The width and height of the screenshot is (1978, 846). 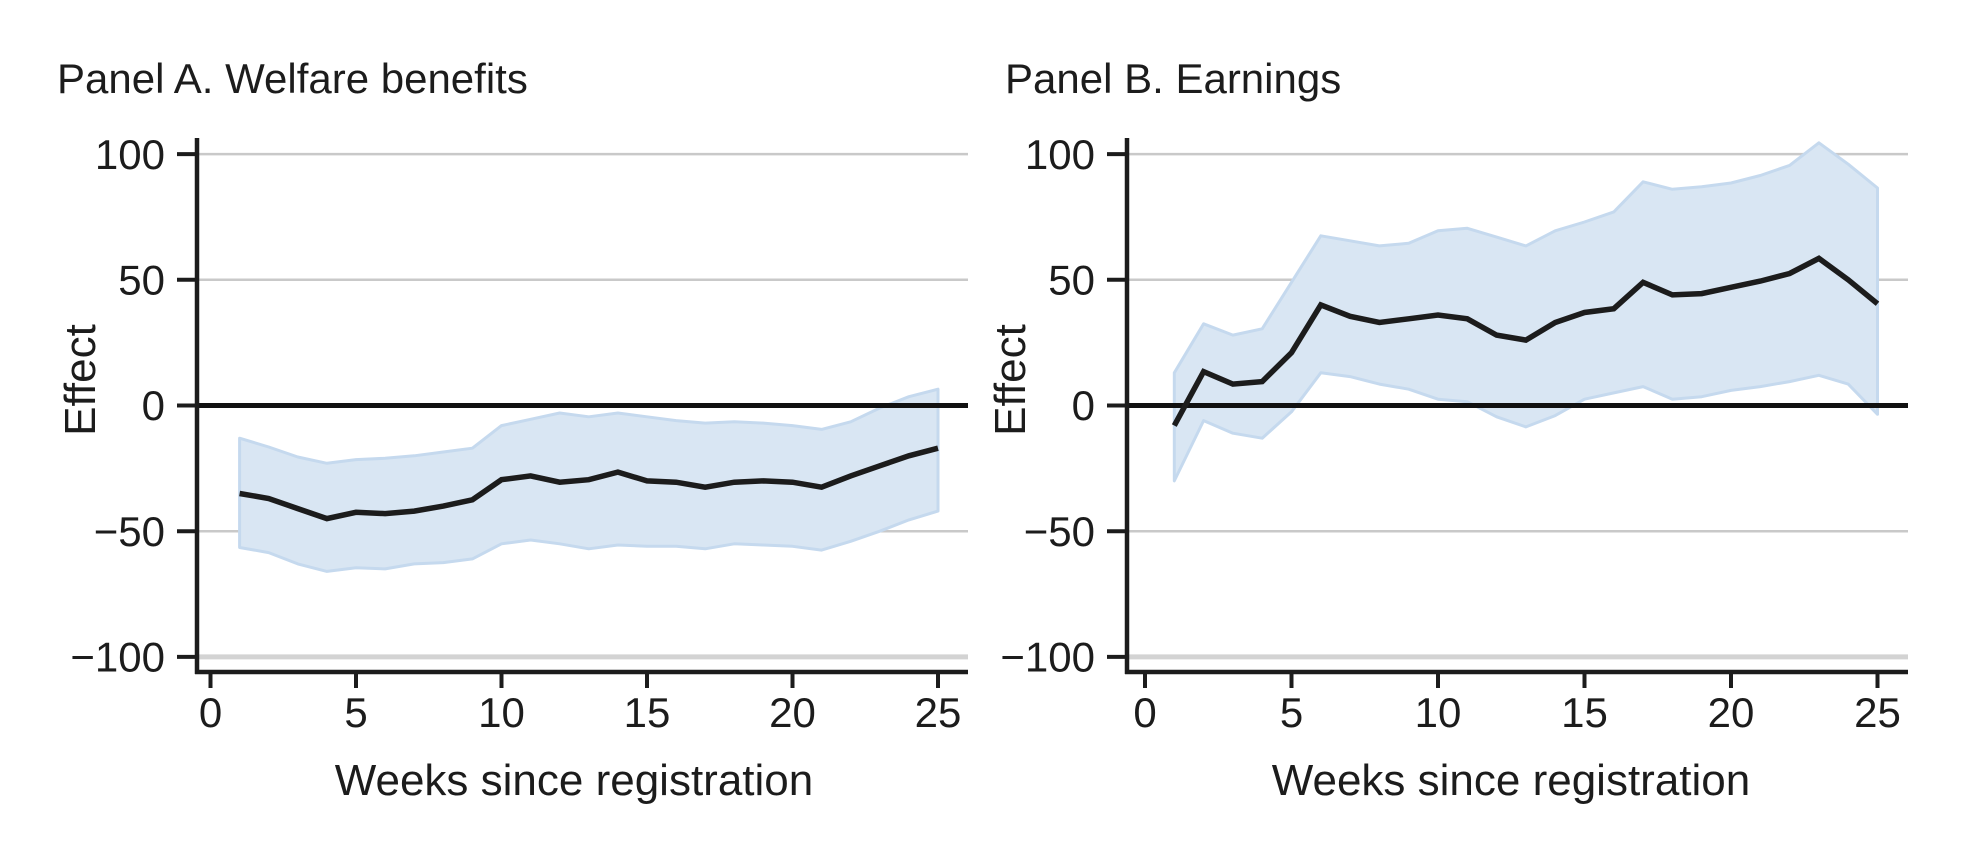 What do you see at coordinates (1173, 78) in the screenshot?
I see `panel-b-title: Panel B. Earnings` at bounding box center [1173, 78].